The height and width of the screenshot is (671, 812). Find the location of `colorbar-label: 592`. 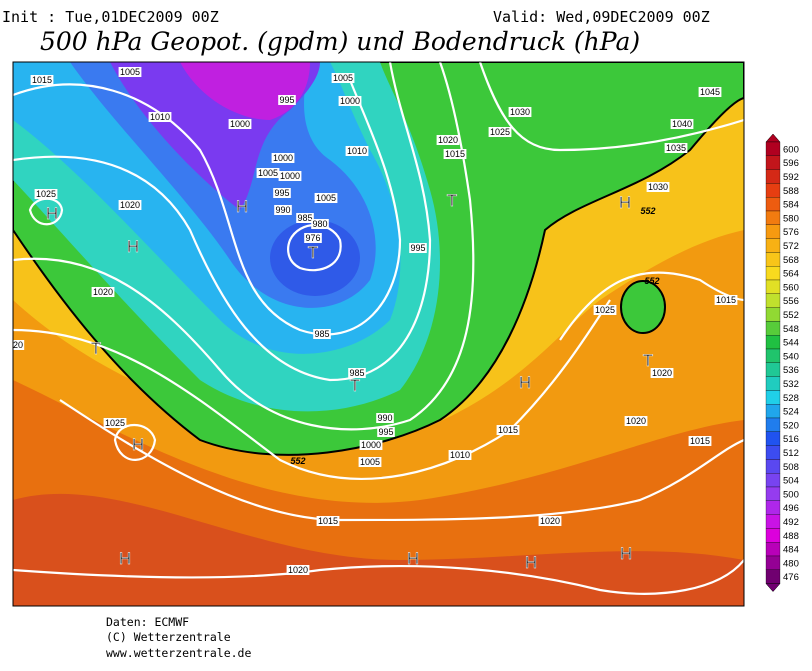

colorbar-label: 592 is located at coordinates (791, 177).